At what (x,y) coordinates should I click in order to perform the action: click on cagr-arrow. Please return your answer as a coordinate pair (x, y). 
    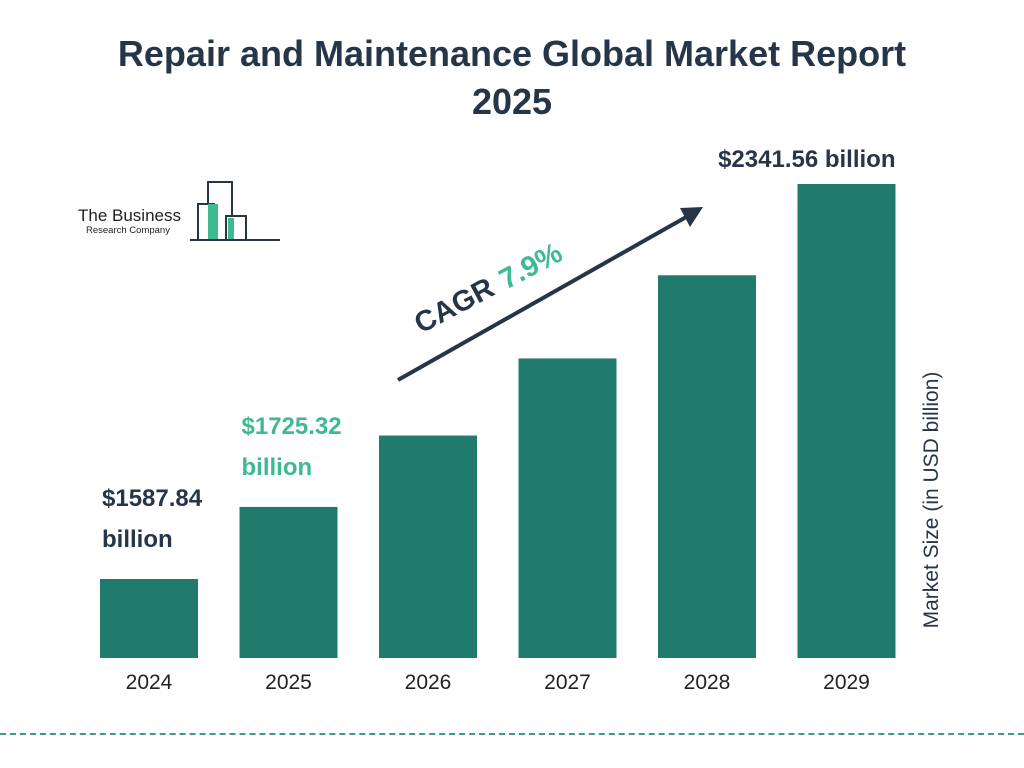
    Looking at the image, I should click on (543, 298).